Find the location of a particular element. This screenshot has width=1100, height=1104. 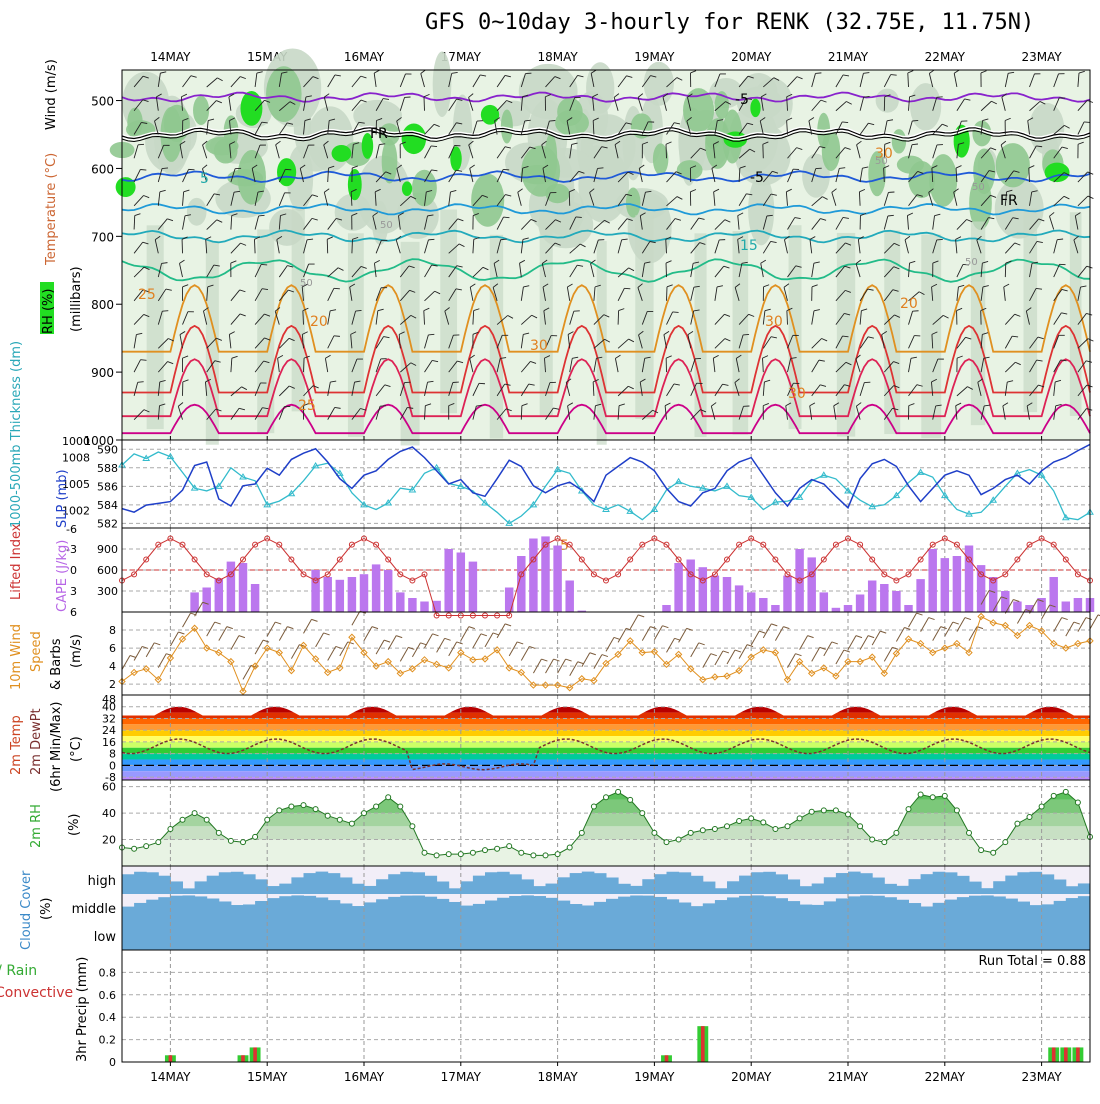

contour-label: 30 is located at coordinates (539, 346).